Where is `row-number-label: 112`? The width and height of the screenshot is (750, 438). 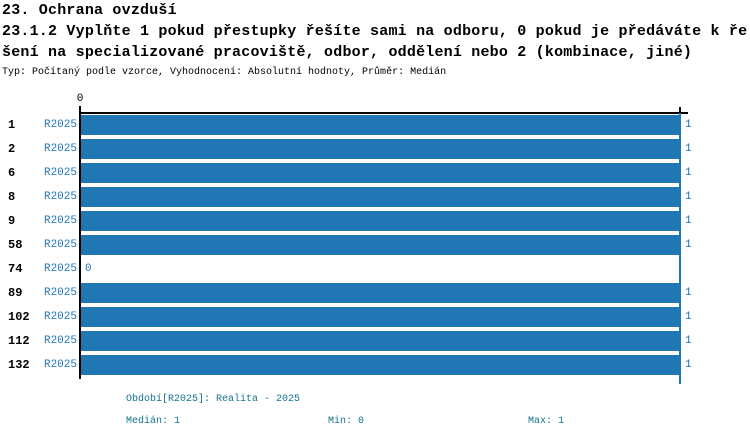 row-number-label: 112 is located at coordinates (19, 341).